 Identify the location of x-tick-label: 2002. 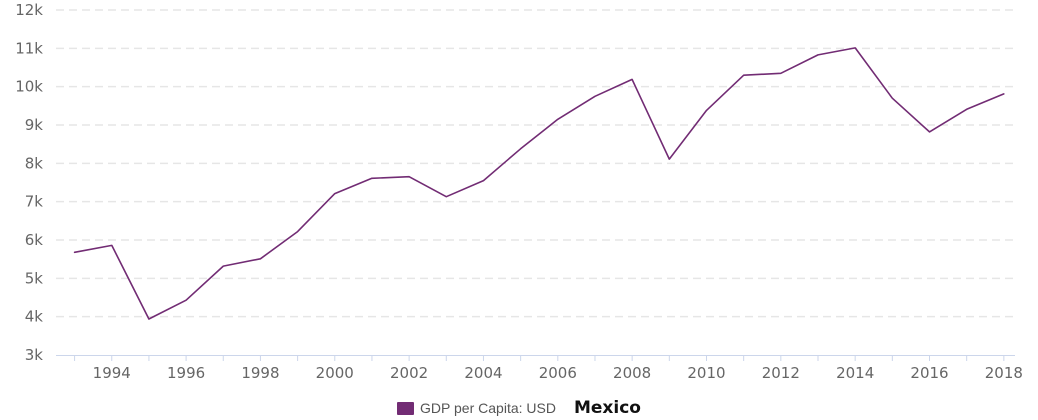
(409, 373).